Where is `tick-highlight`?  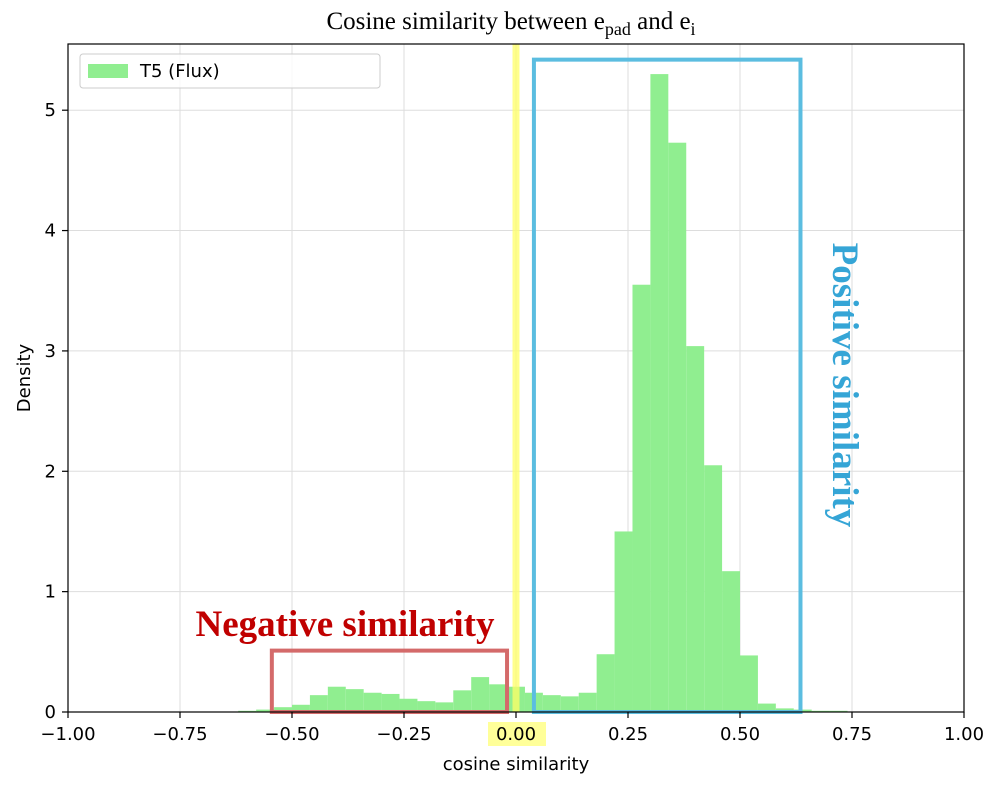
tick-highlight is located at coordinates (517, 734).